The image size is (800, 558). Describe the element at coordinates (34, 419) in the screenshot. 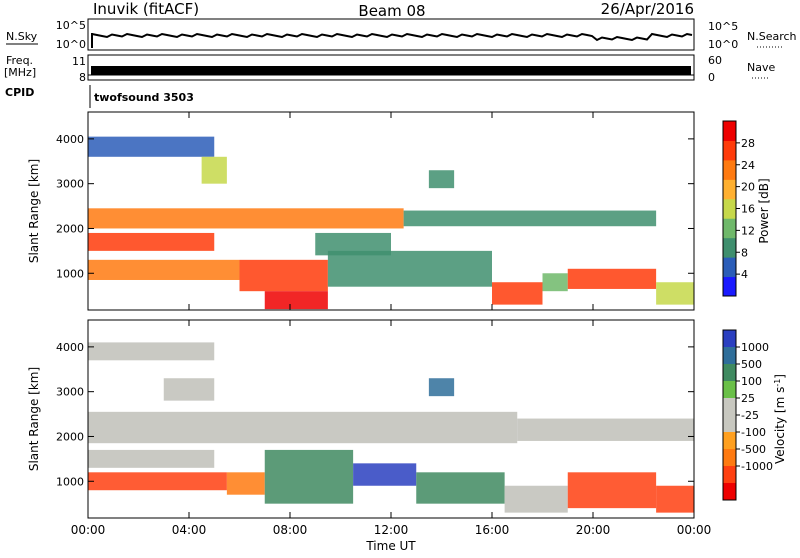

I see `velocity-ylabel: Slant Range [km]` at that location.